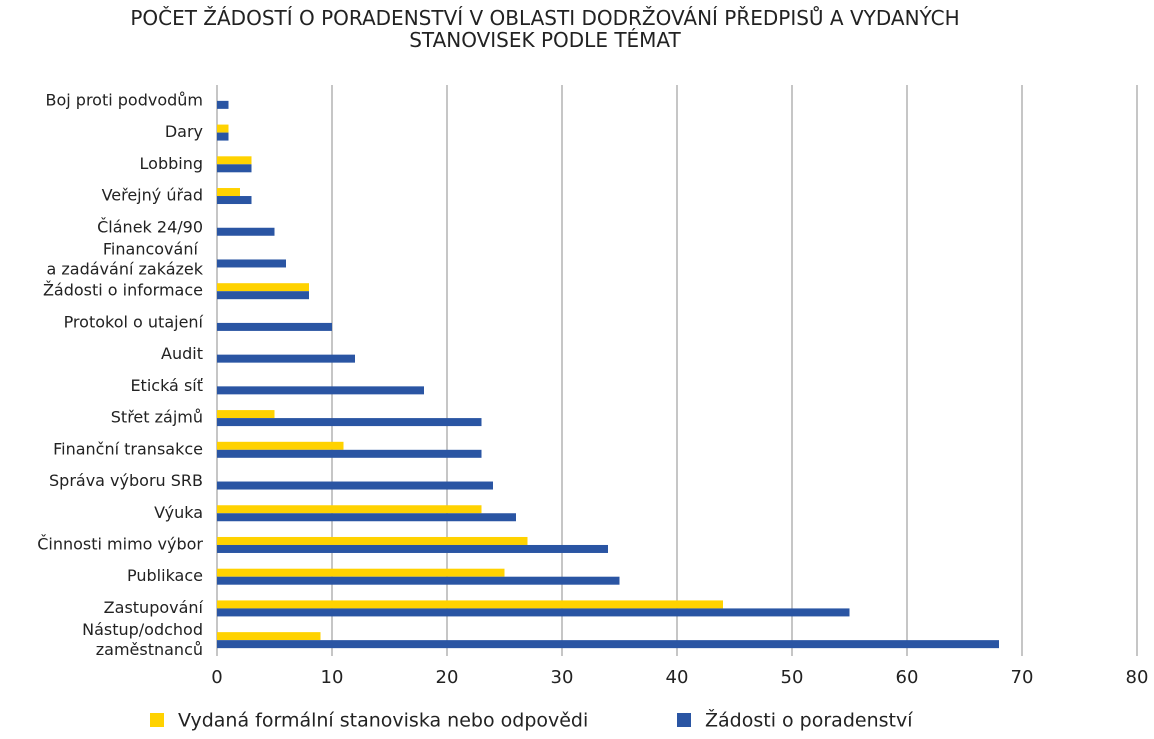  What do you see at coordinates (120, 543) in the screenshot?
I see `y-tick-label: Činnosti mimo výbor` at bounding box center [120, 543].